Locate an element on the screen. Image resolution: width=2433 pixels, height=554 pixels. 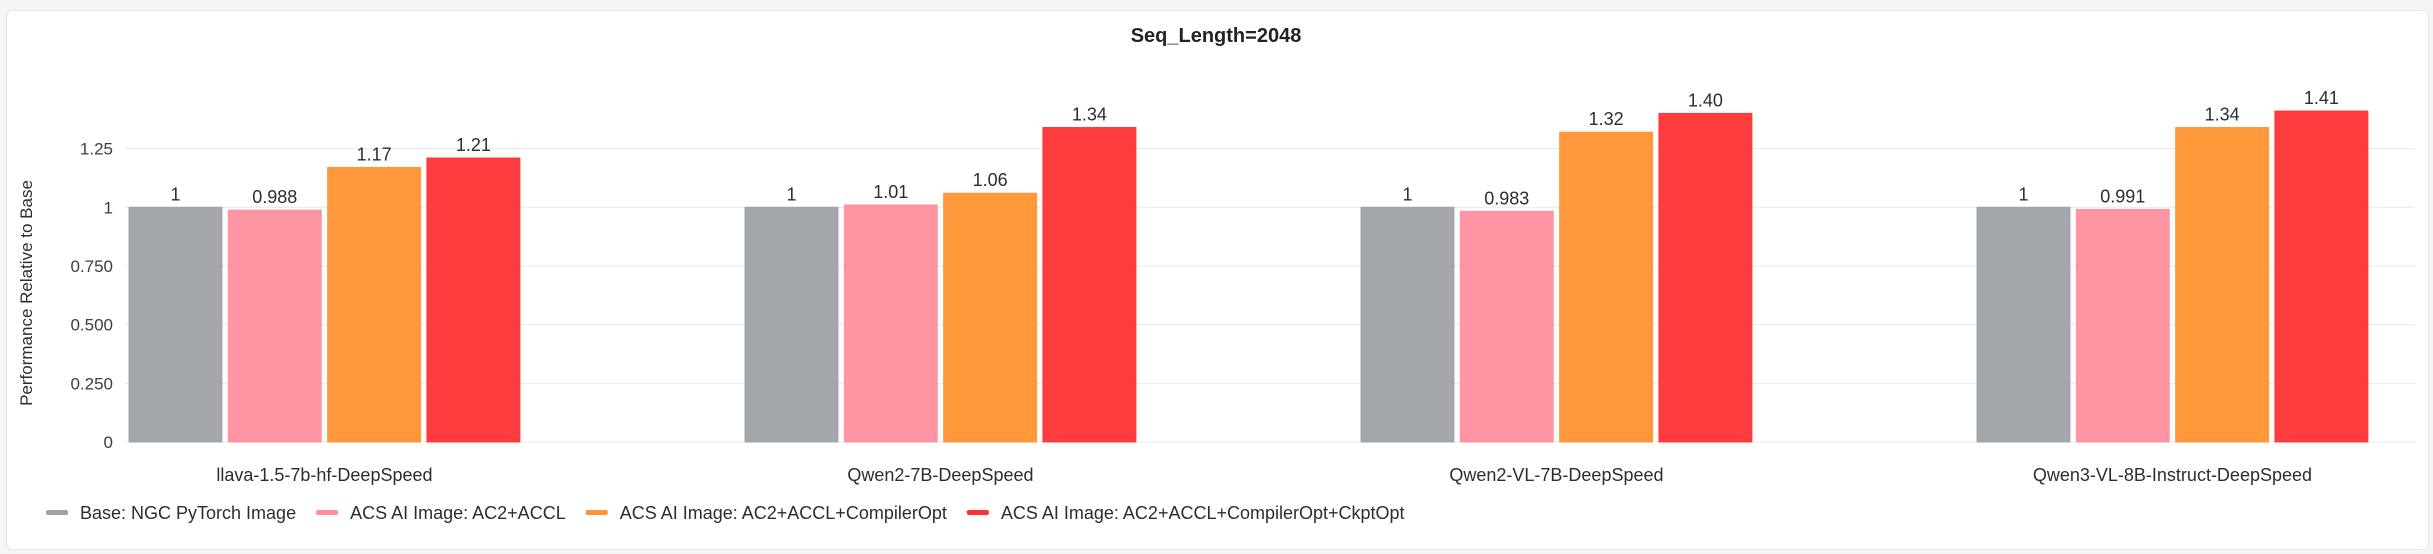
legend-label: ACS AI Image: AC2+ACCL is located at coordinates (458, 513).